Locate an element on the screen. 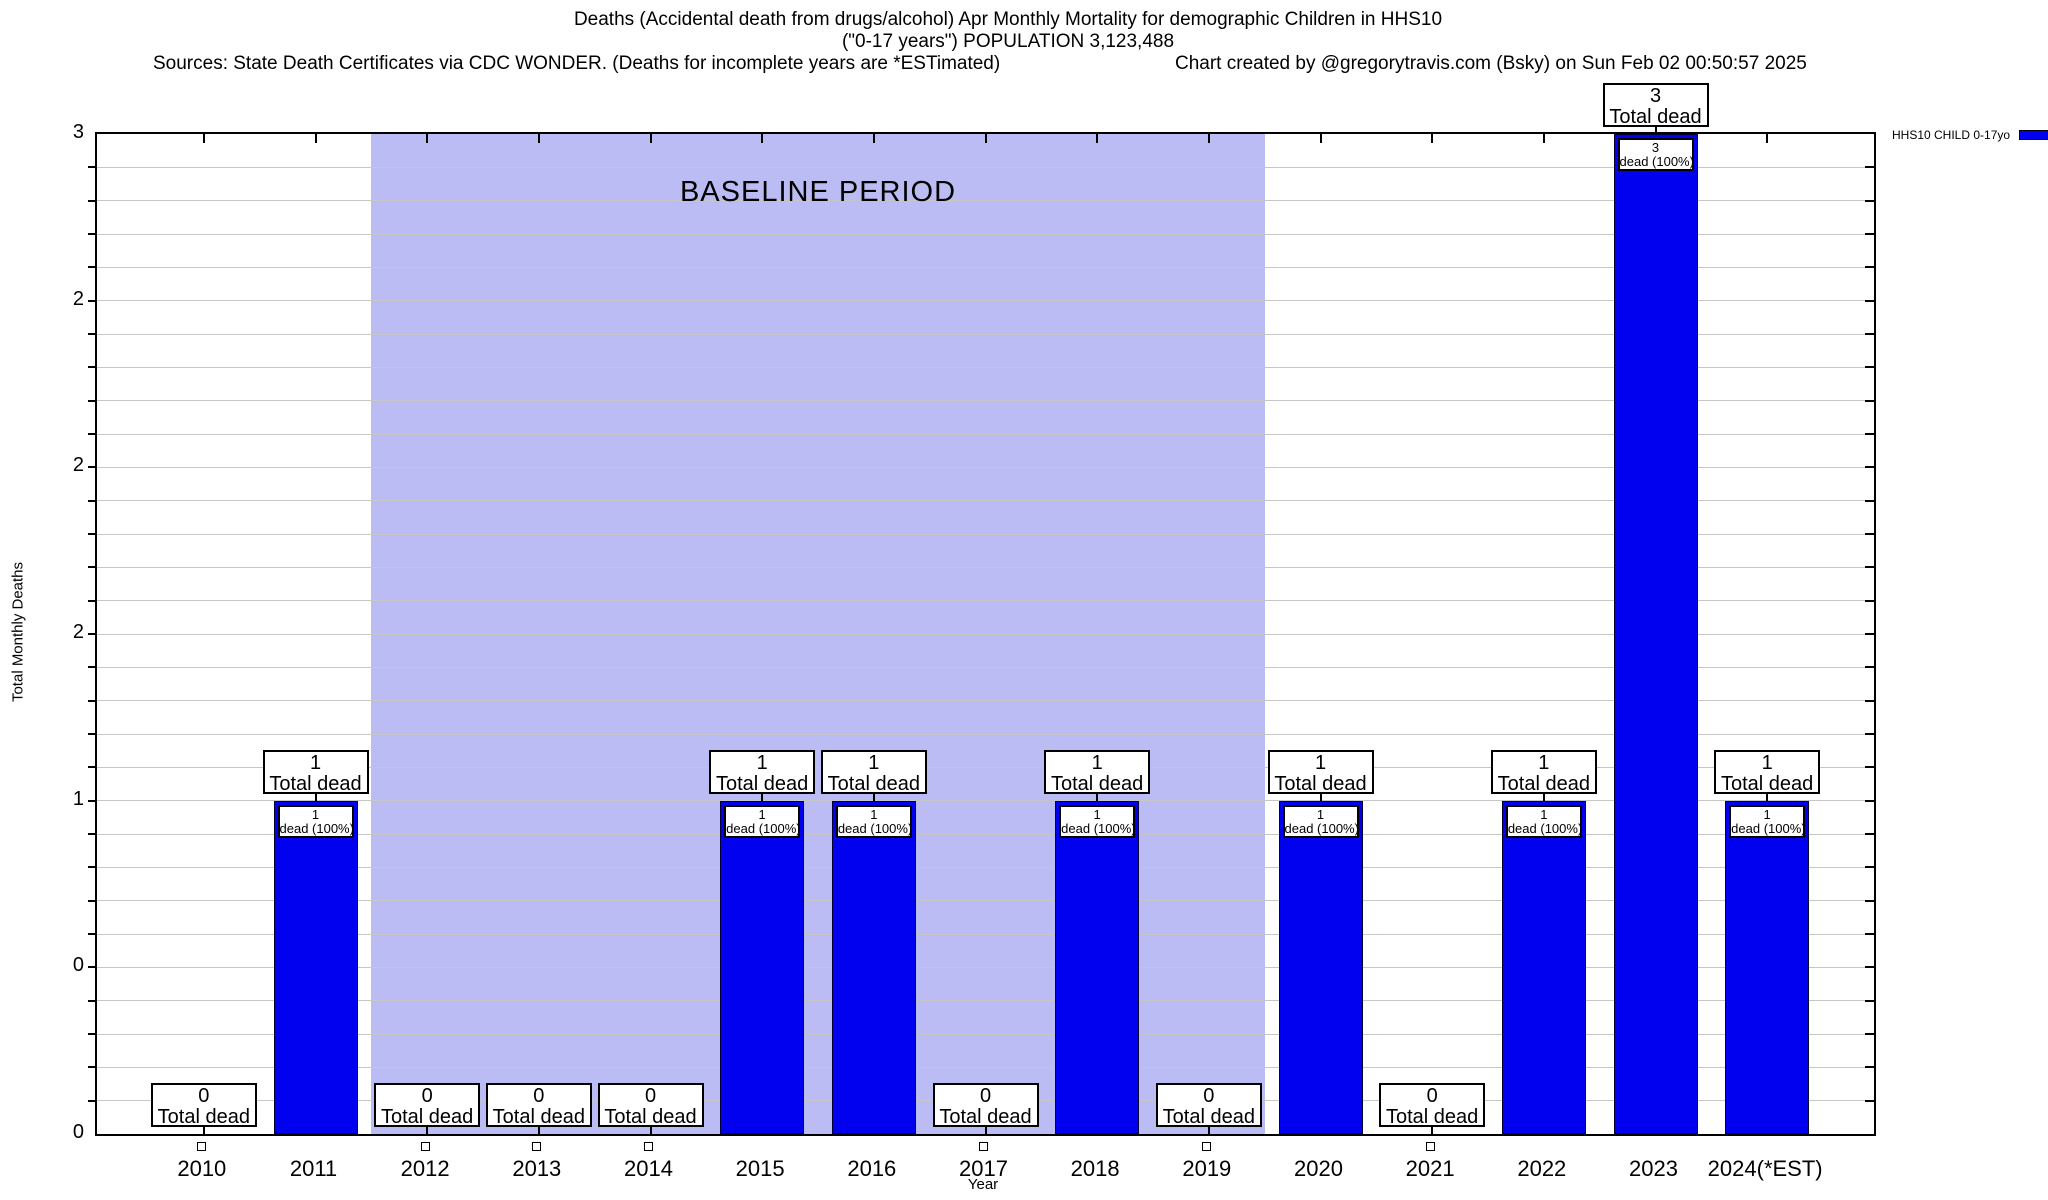  bar-total-label-2018: 1 Total dead is located at coordinates (1097, 771).